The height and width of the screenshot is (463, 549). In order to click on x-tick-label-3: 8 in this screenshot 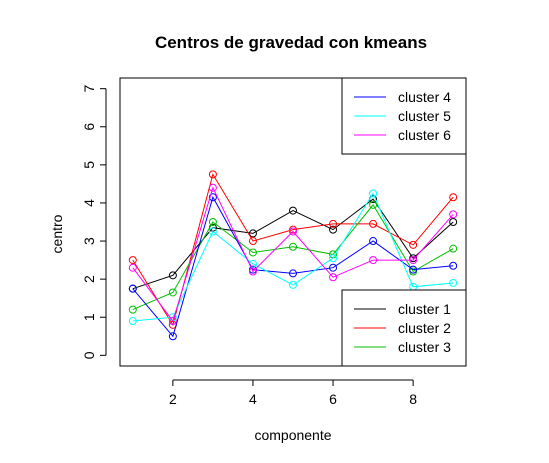, I will do `click(413, 399)`.